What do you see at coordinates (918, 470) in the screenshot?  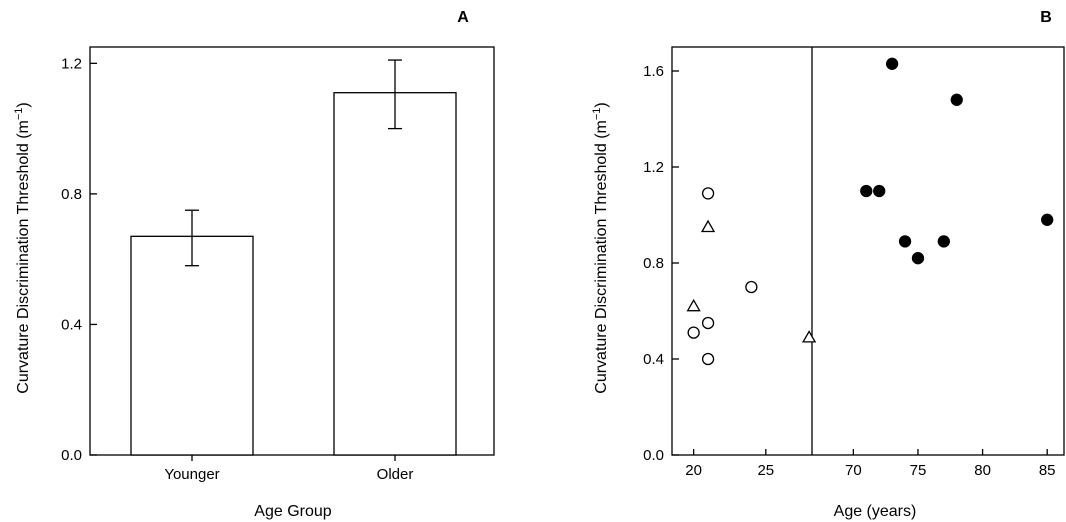 I see `panel-b-x-tick-label: 75` at bounding box center [918, 470].